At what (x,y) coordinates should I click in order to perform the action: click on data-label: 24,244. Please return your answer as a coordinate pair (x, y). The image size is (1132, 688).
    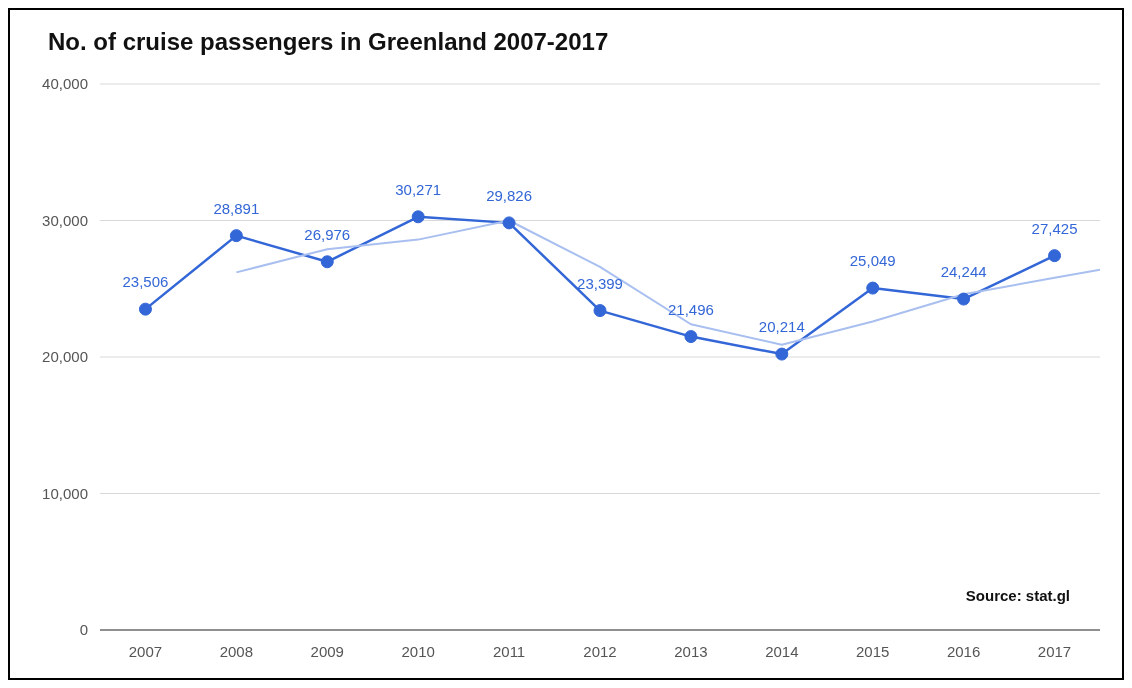
    Looking at the image, I should click on (963, 272).